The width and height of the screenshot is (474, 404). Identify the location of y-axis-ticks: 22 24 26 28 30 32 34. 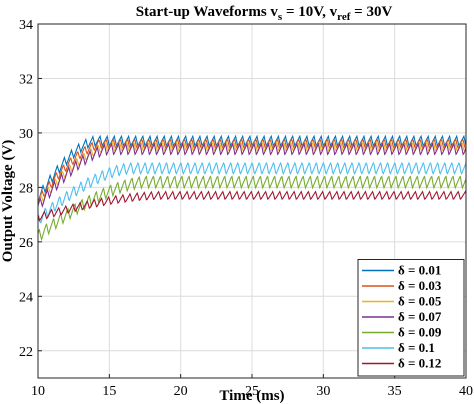
(30, 189).